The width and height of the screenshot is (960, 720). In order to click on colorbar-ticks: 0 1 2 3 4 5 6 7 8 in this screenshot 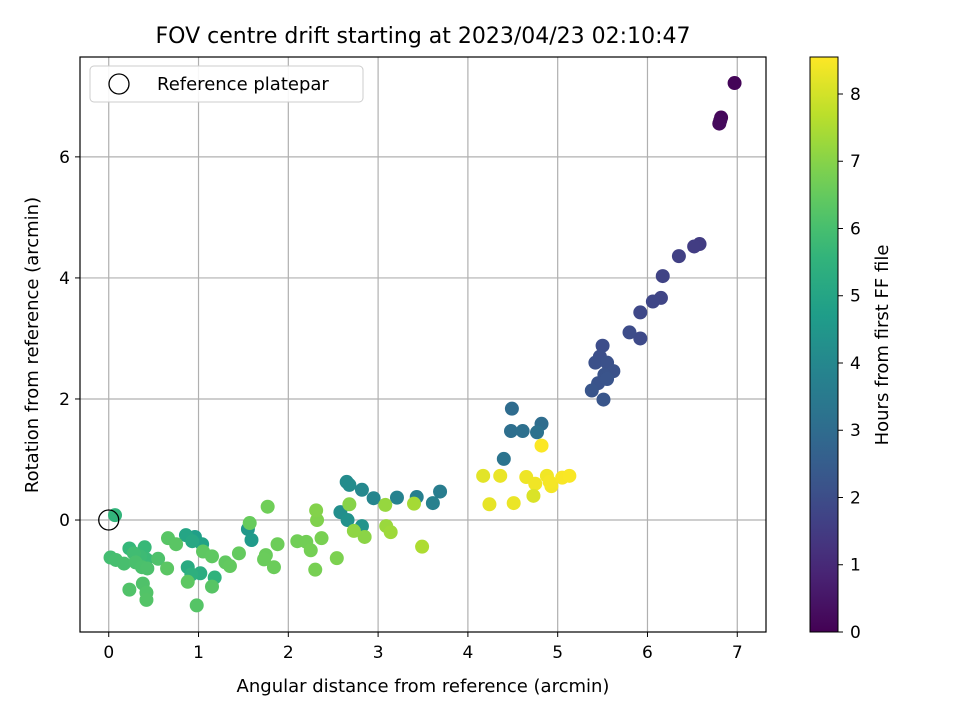, I will do `click(849, 364)`.